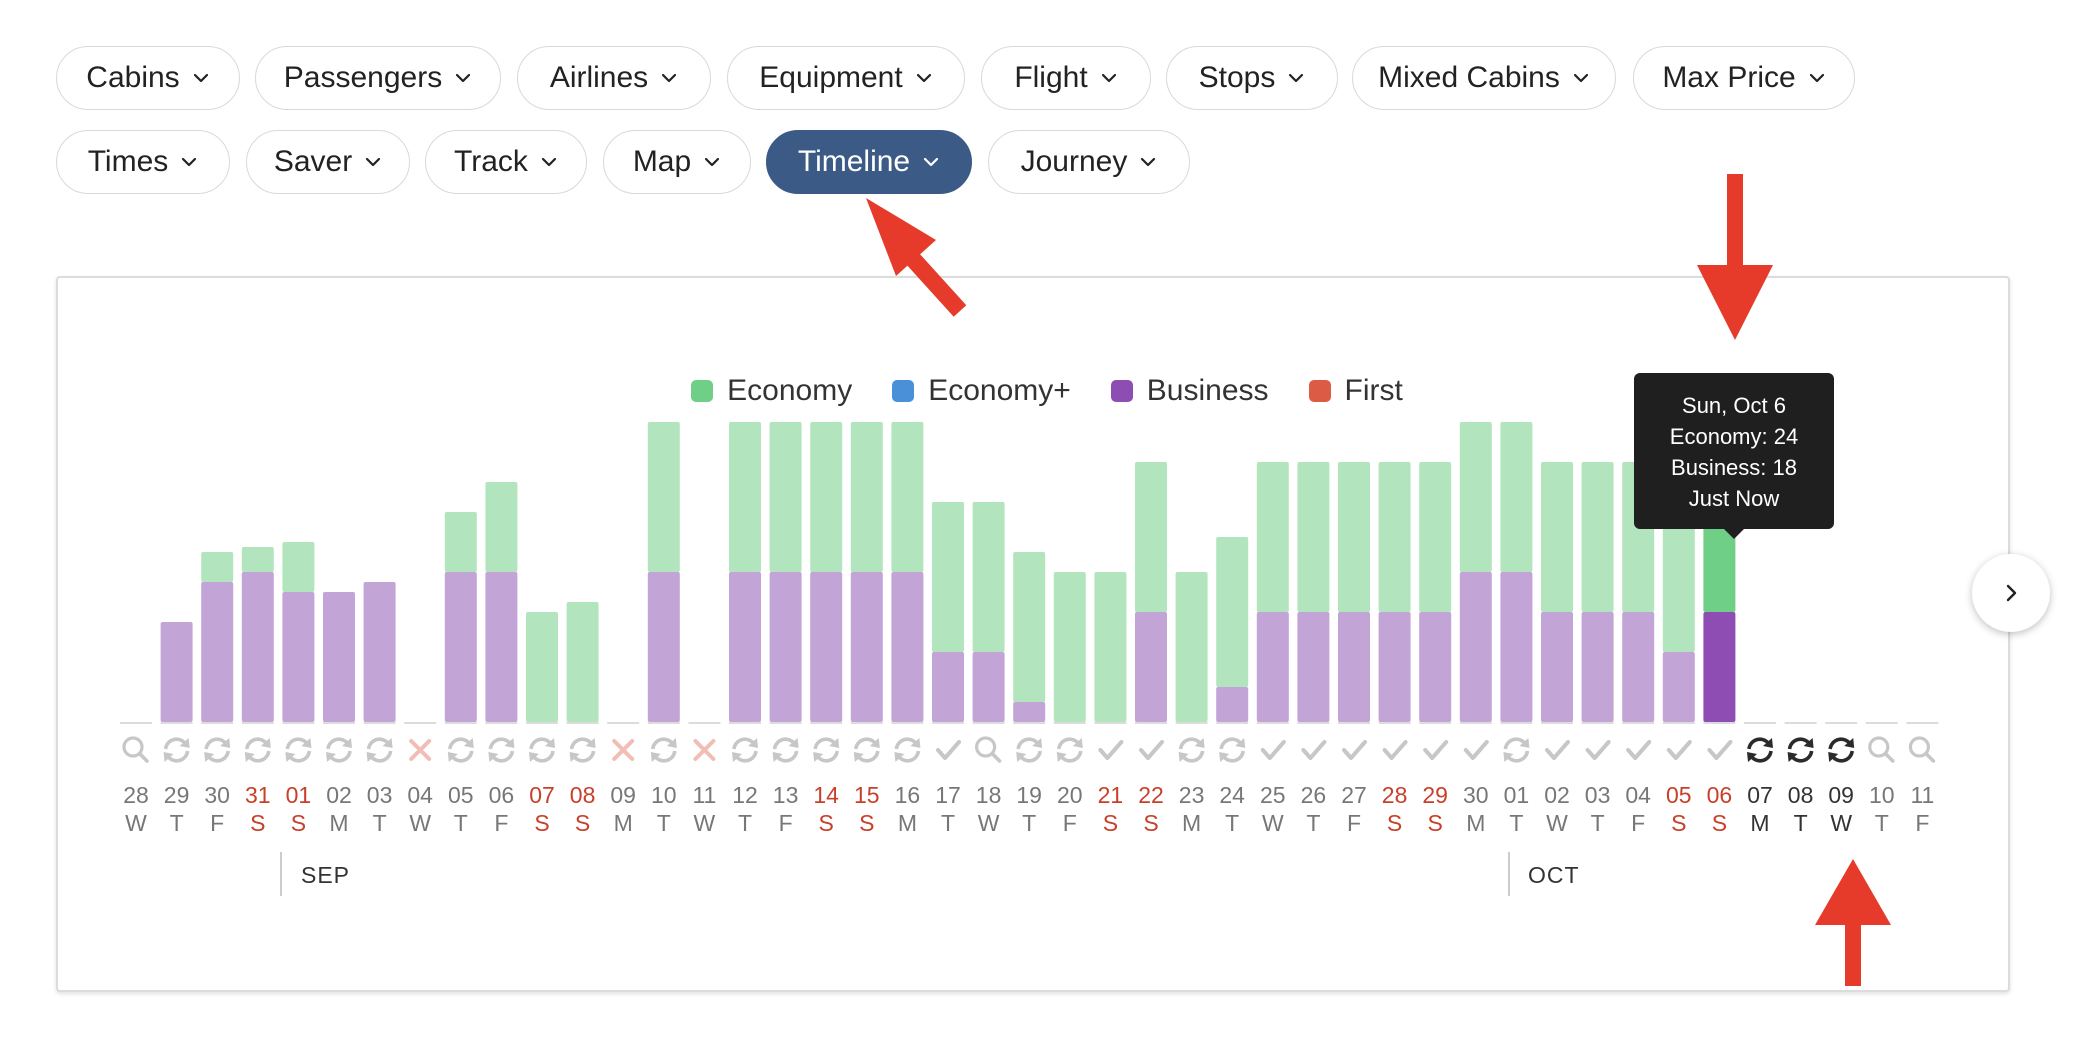 The image size is (2094, 1058). Describe the element at coordinates (1744, 78) in the screenshot. I see `filter-max-price-button: Max Price` at that location.